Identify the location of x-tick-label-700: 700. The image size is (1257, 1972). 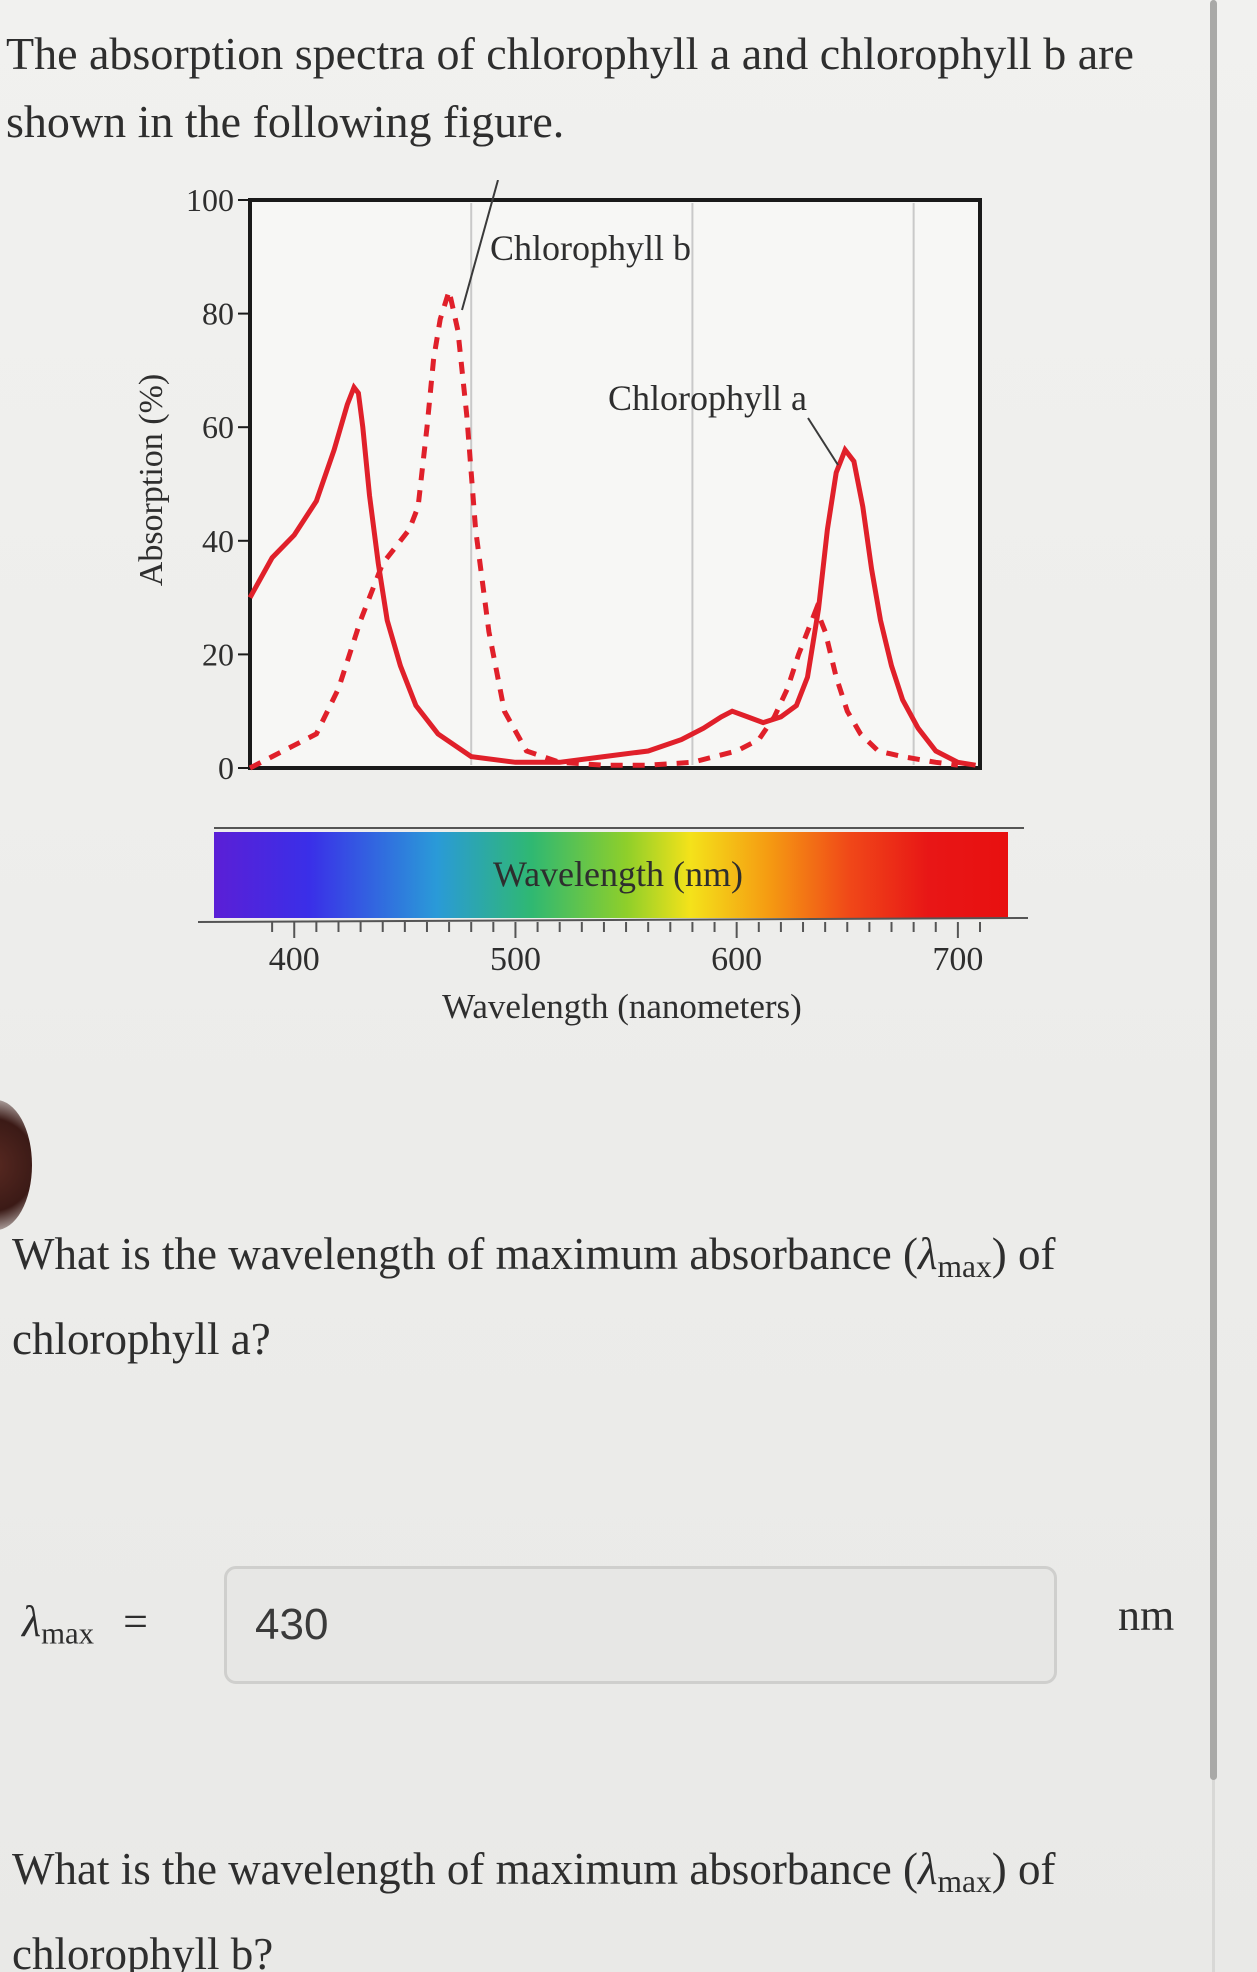
(957, 959).